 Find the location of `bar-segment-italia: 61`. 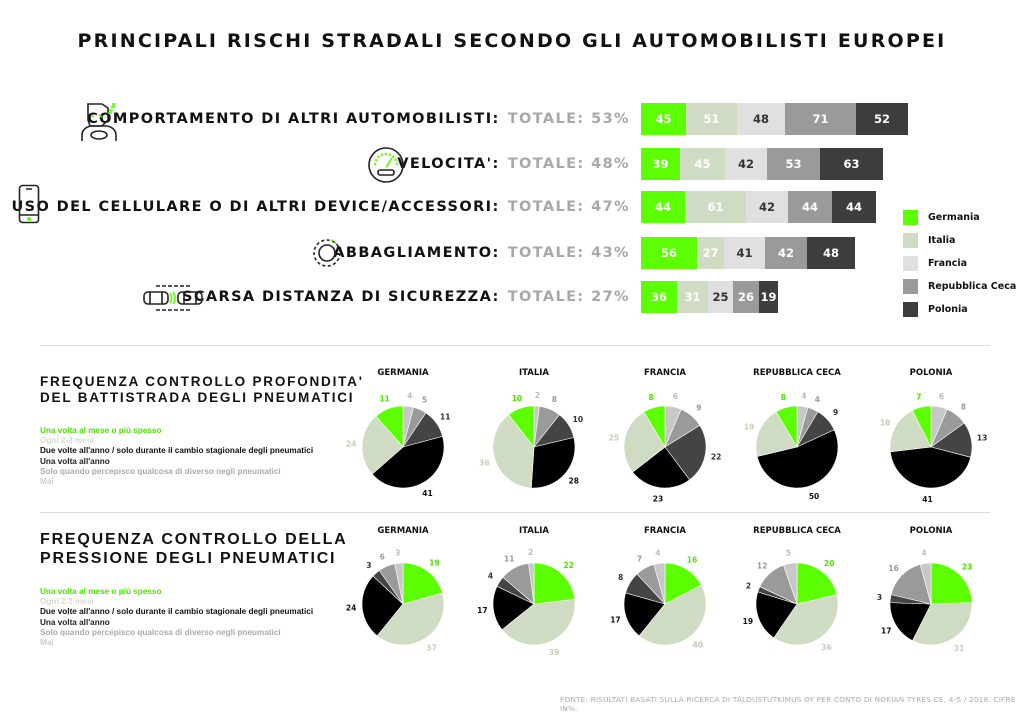

bar-segment-italia: 61 is located at coordinates (715, 207).